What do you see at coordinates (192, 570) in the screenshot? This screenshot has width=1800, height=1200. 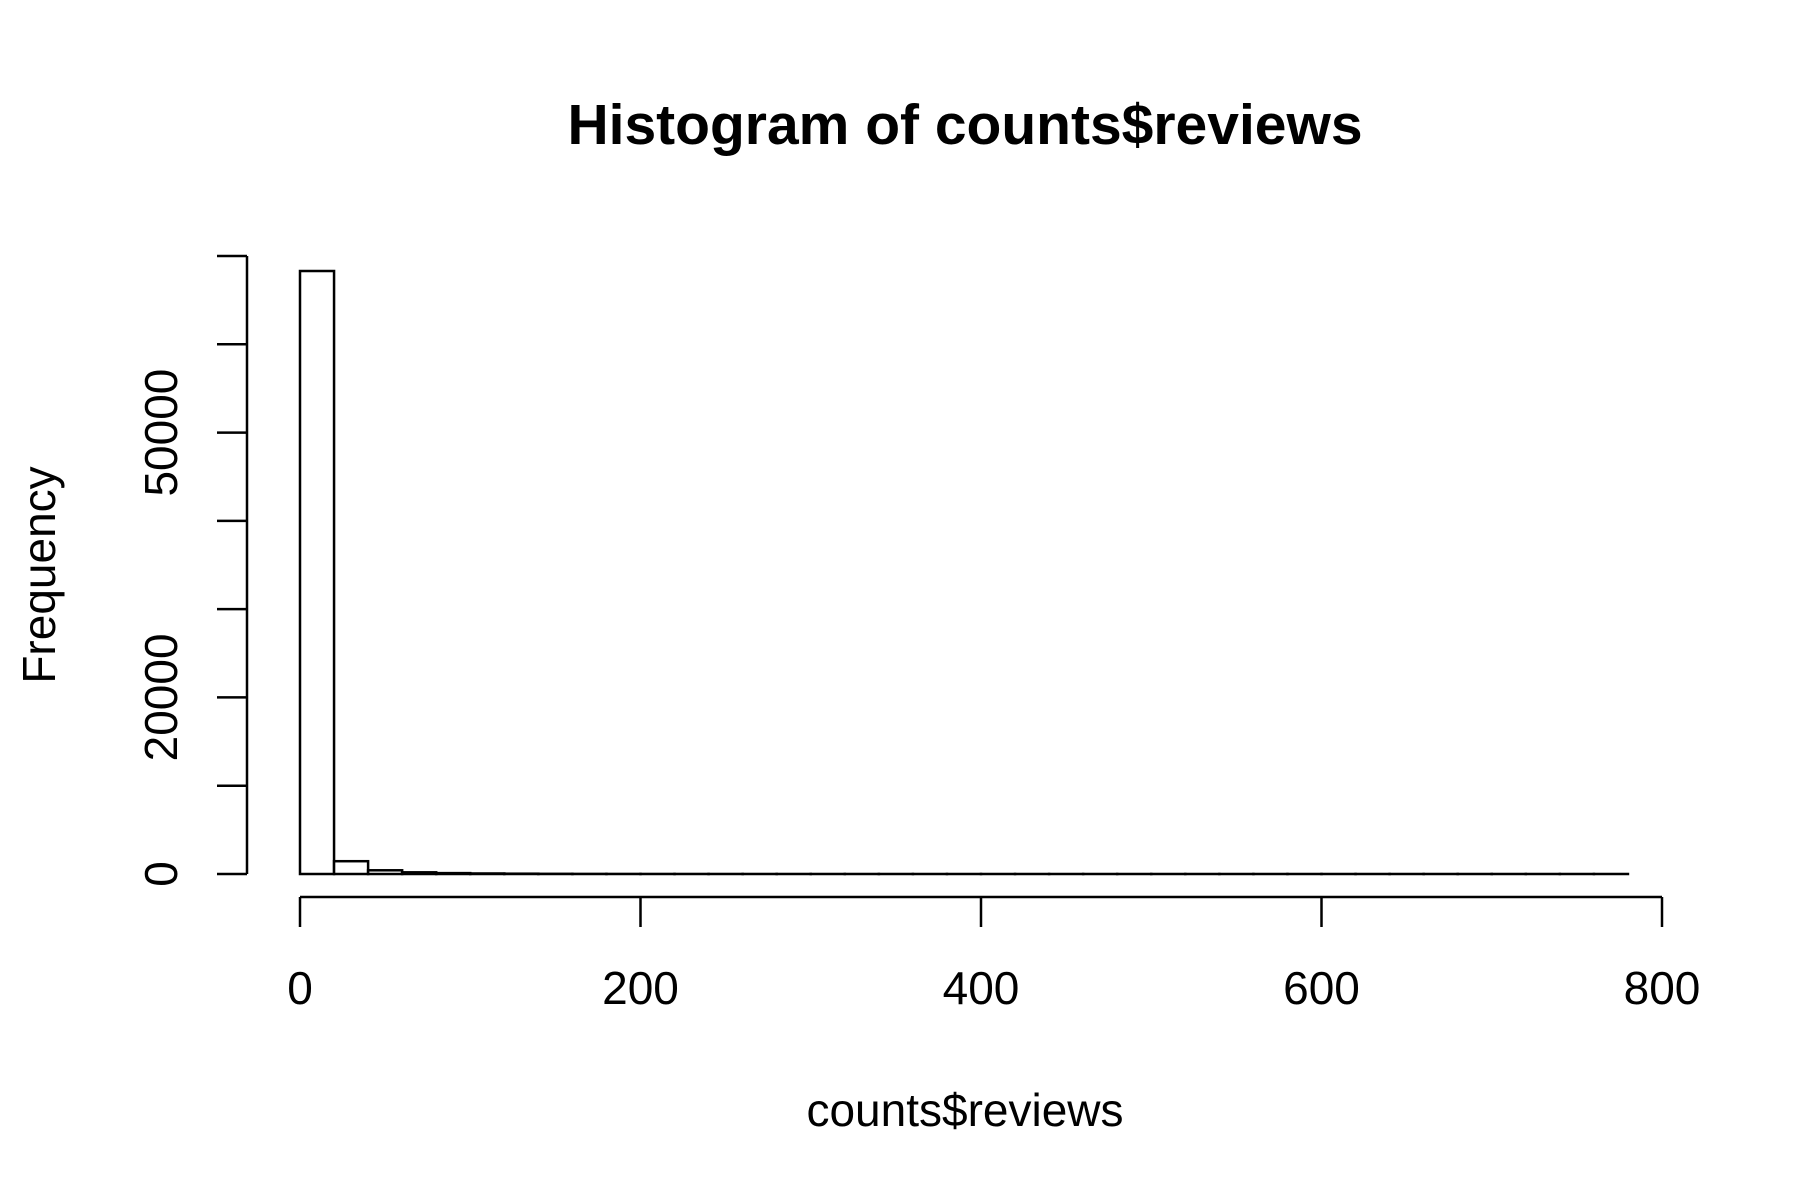 I see `y-axis: 0 20000 50000` at bounding box center [192, 570].